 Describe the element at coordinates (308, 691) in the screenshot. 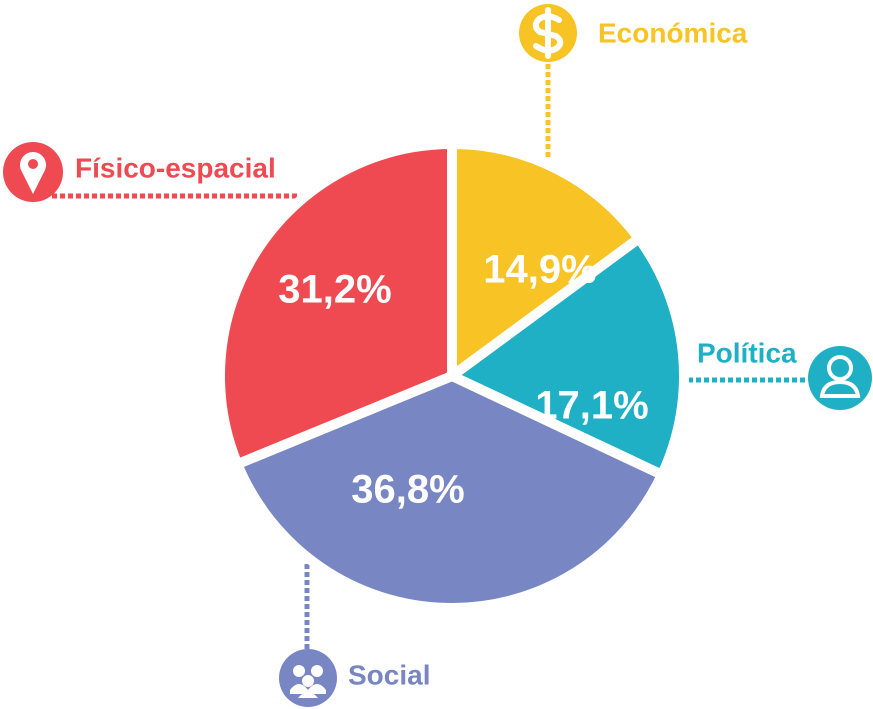

I see `people-body` at that location.